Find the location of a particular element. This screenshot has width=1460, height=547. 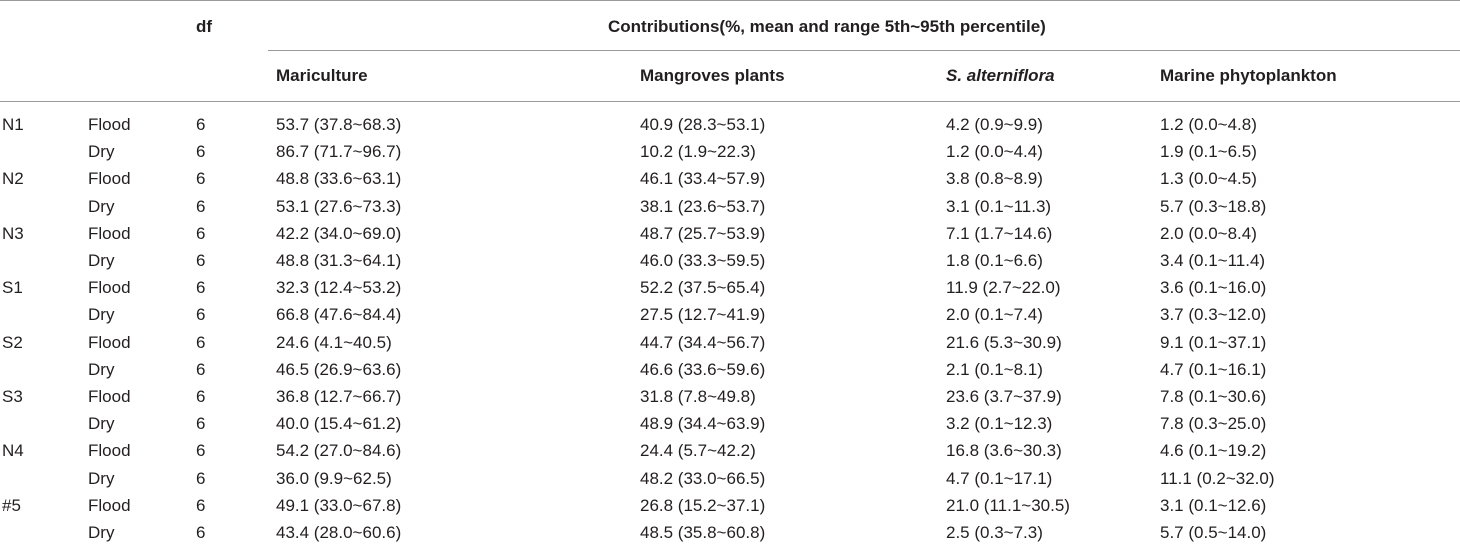

cell-mariculture: 48.8 (33.6~63.1) is located at coordinates (339, 179).